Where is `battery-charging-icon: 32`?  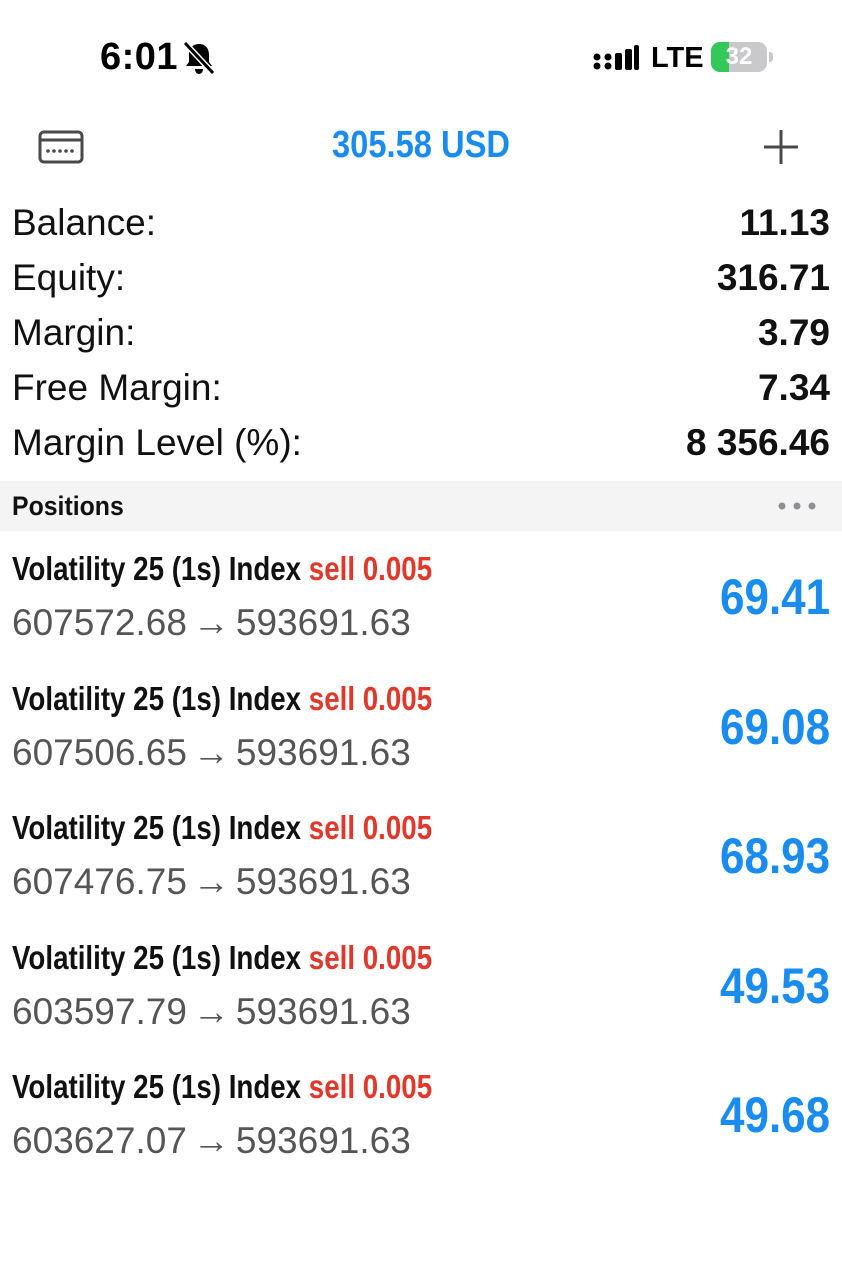 battery-charging-icon: 32 is located at coordinates (742, 57).